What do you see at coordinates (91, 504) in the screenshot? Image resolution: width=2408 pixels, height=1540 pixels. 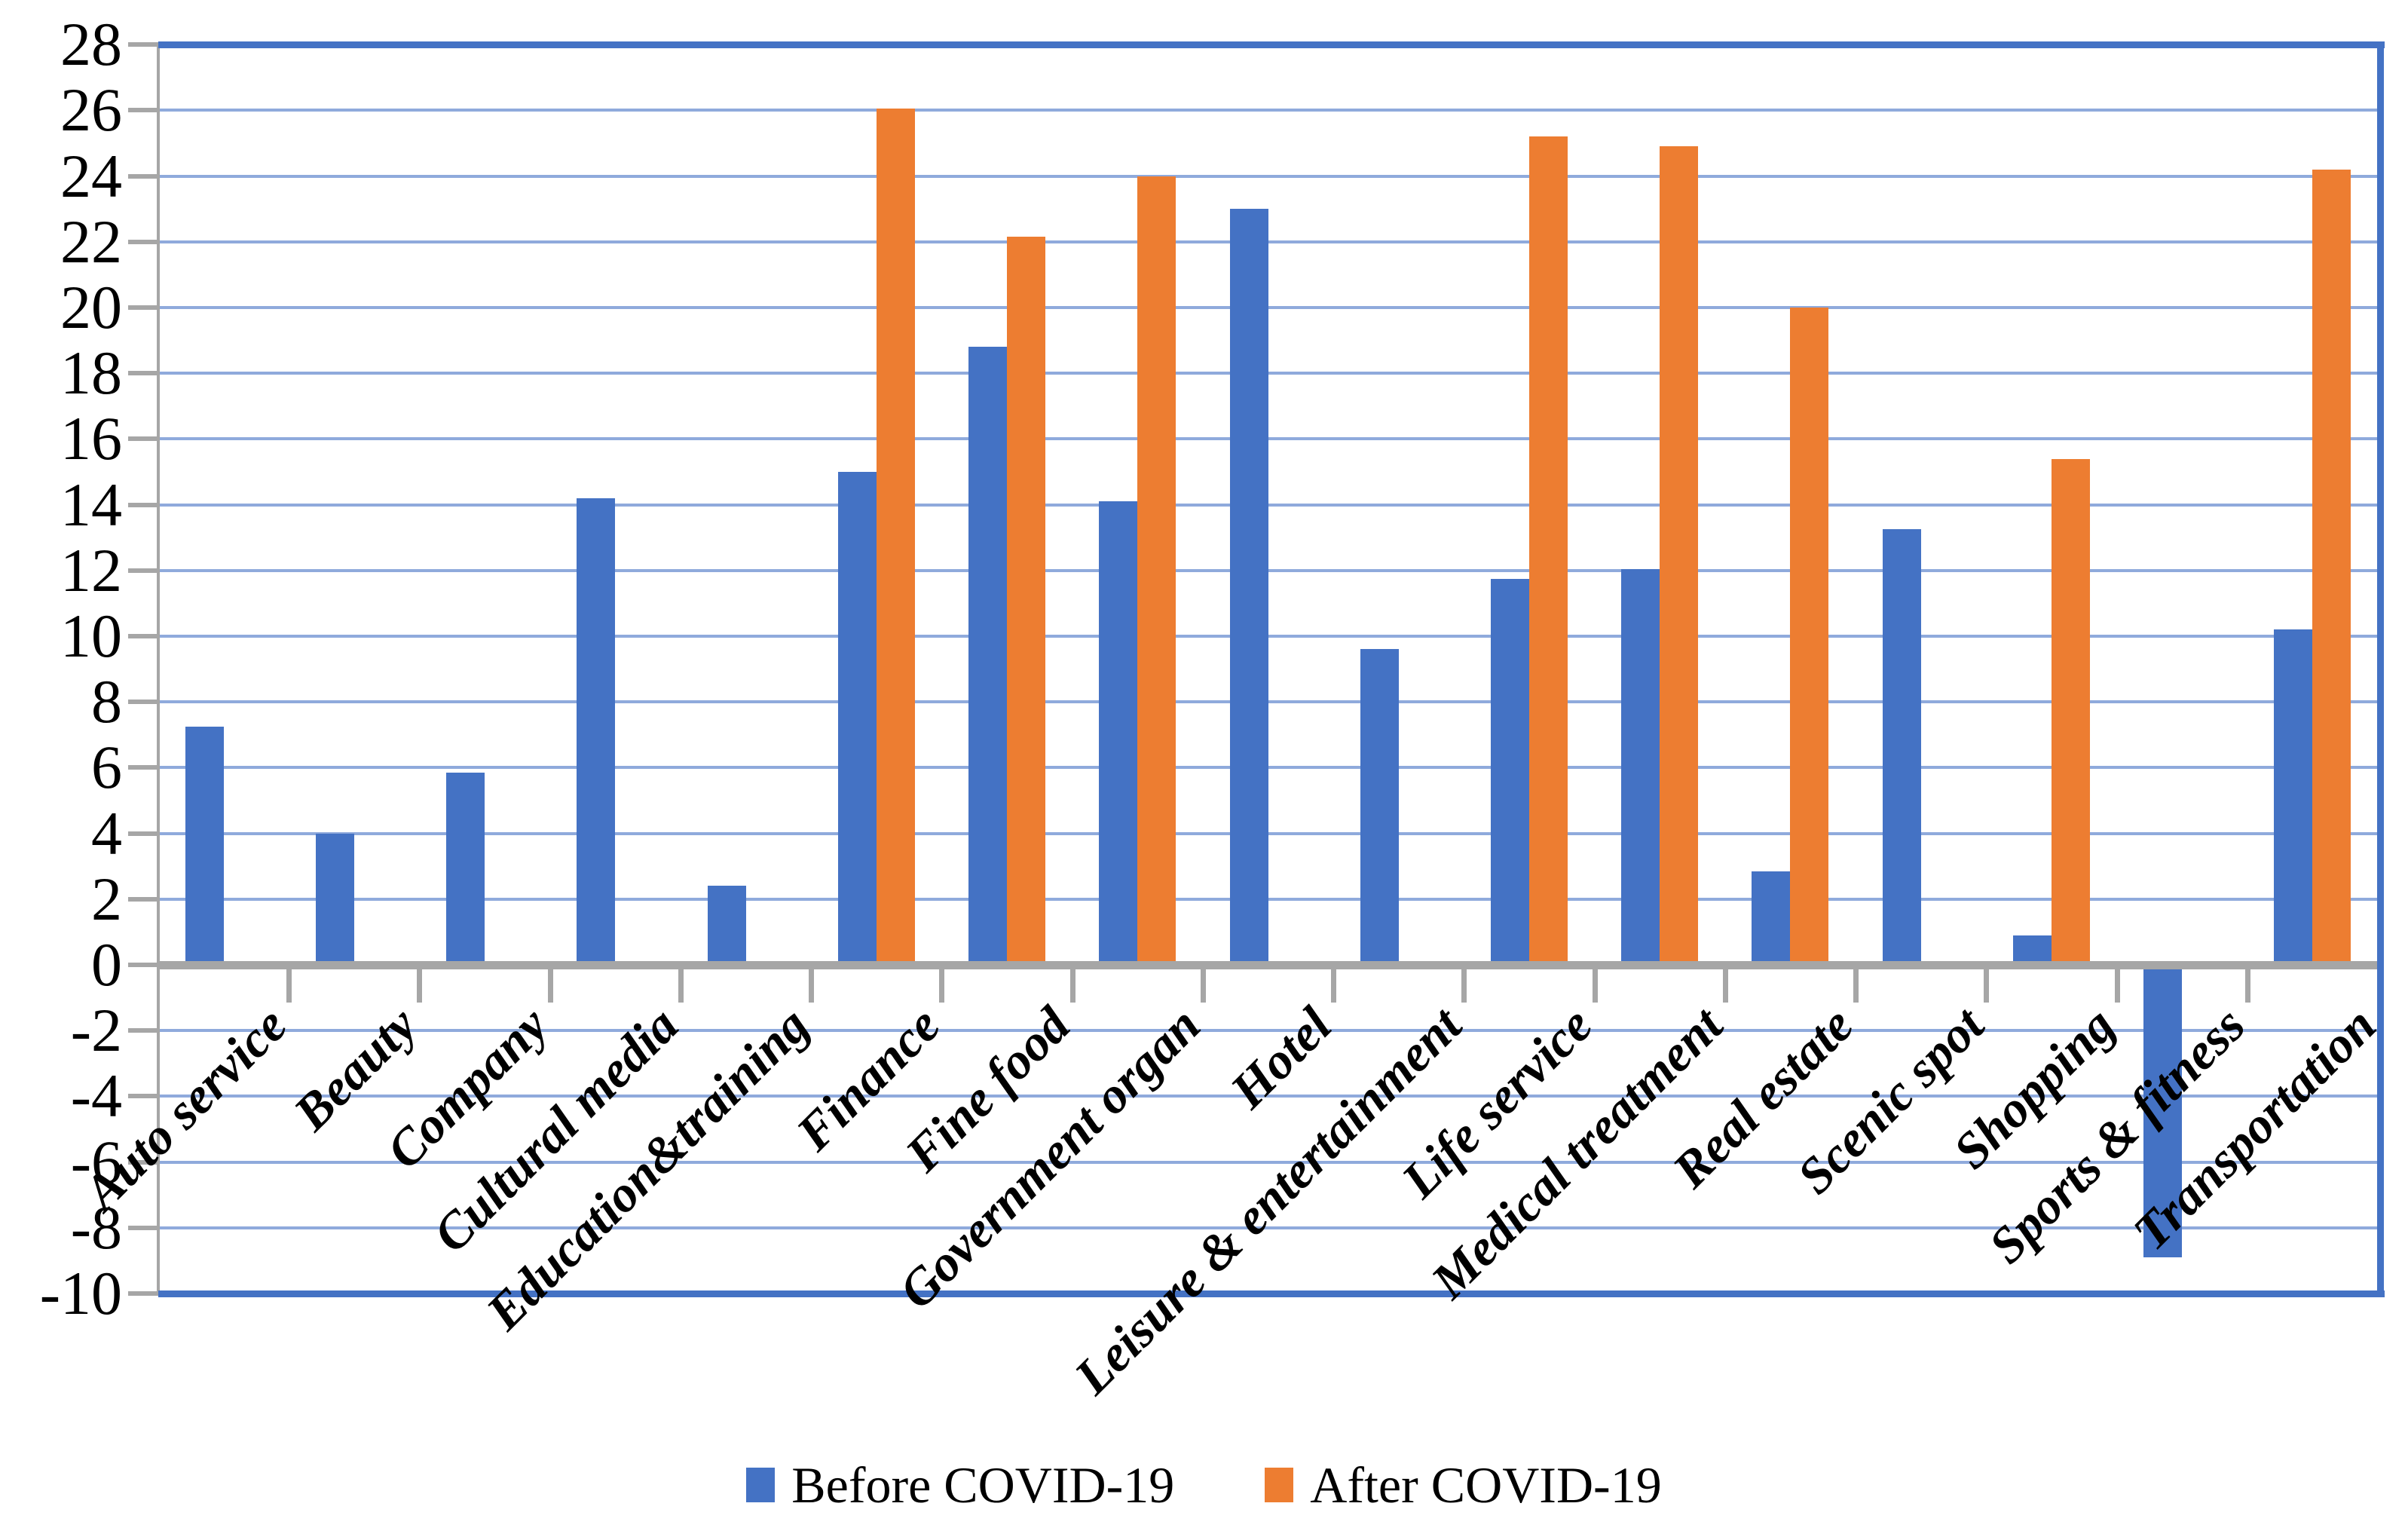 I see `y-tick-label: 14` at bounding box center [91, 504].